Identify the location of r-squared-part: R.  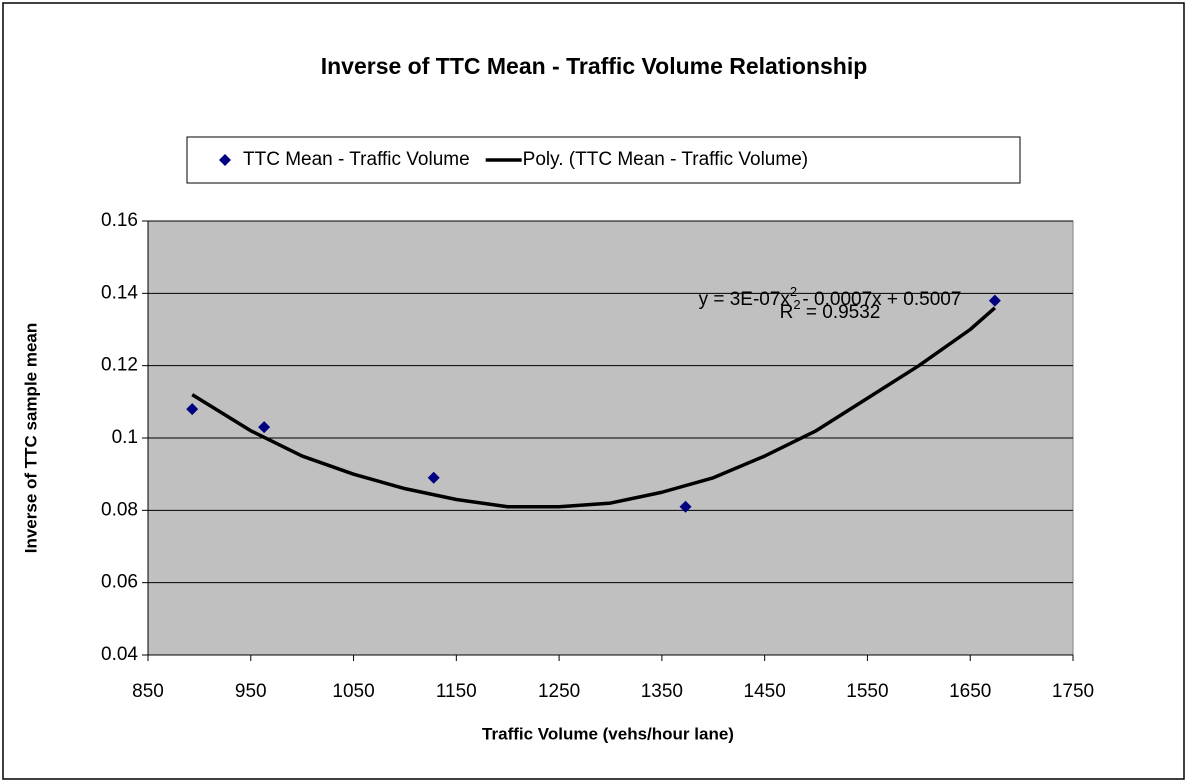
(787, 312).